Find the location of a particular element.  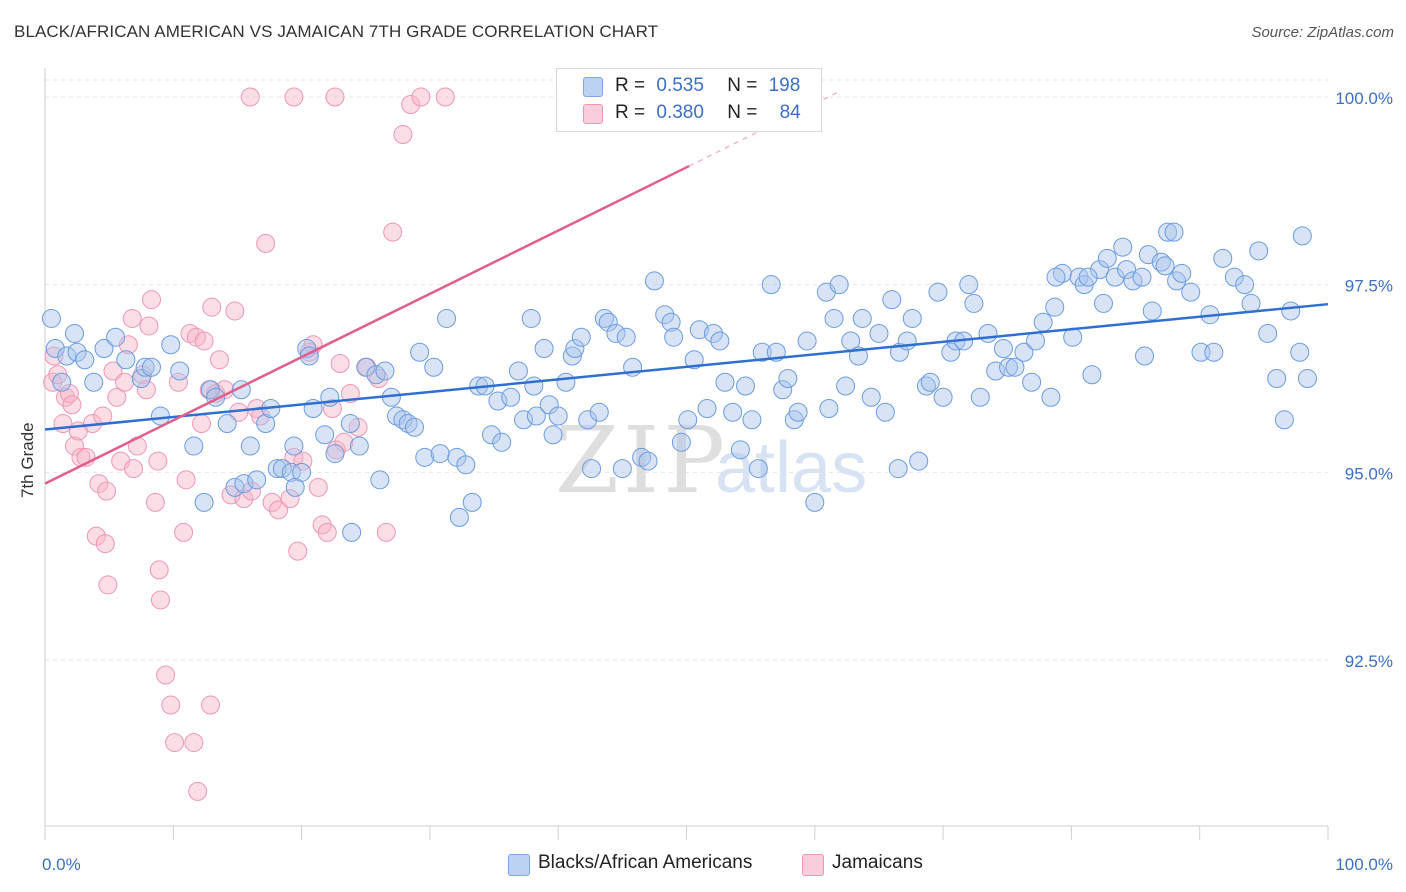

blacks-trend-line is located at coordinates (686, 366).